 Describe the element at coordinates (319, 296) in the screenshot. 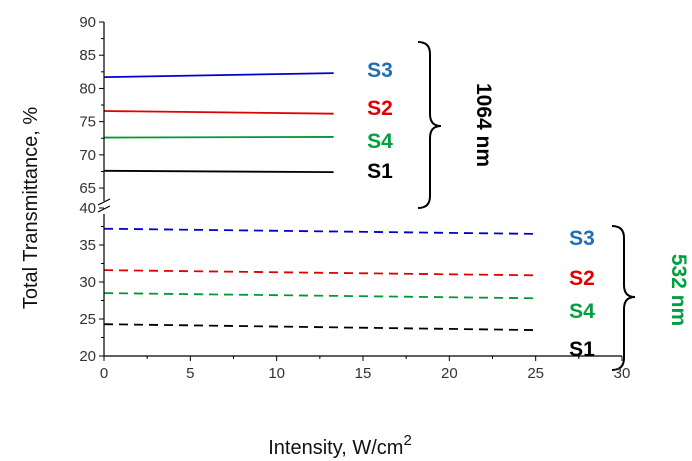

I see `lower-series-line-s4` at that location.